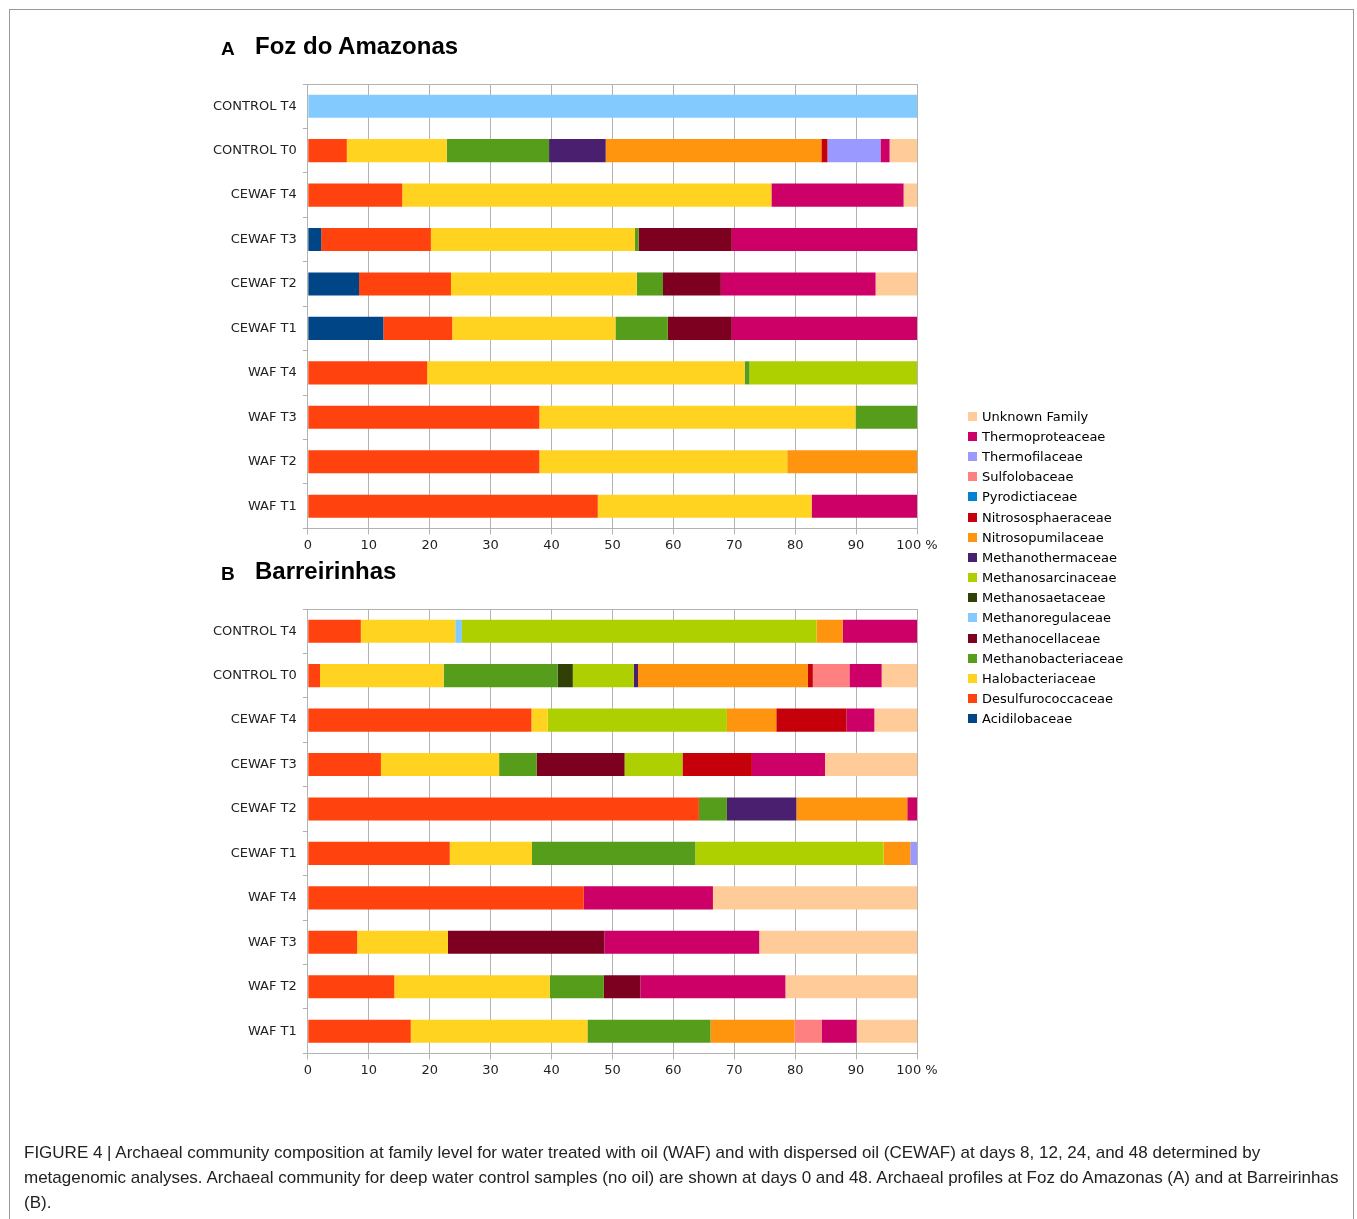  Describe the element at coordinates (1049, 557) in the screenshot. I see `legend-label: Methanothermaceae` at that location.